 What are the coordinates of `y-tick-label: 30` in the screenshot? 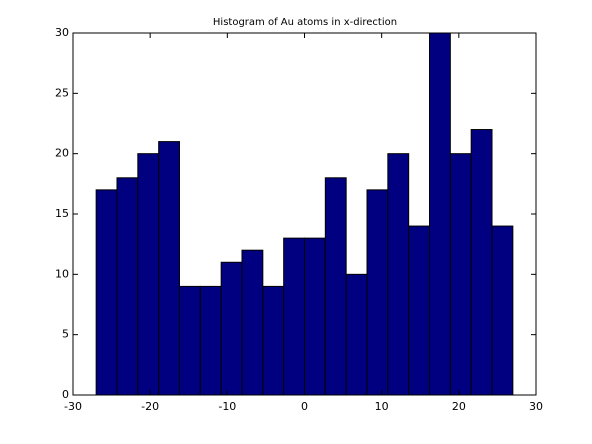 It's located at (62, 32).